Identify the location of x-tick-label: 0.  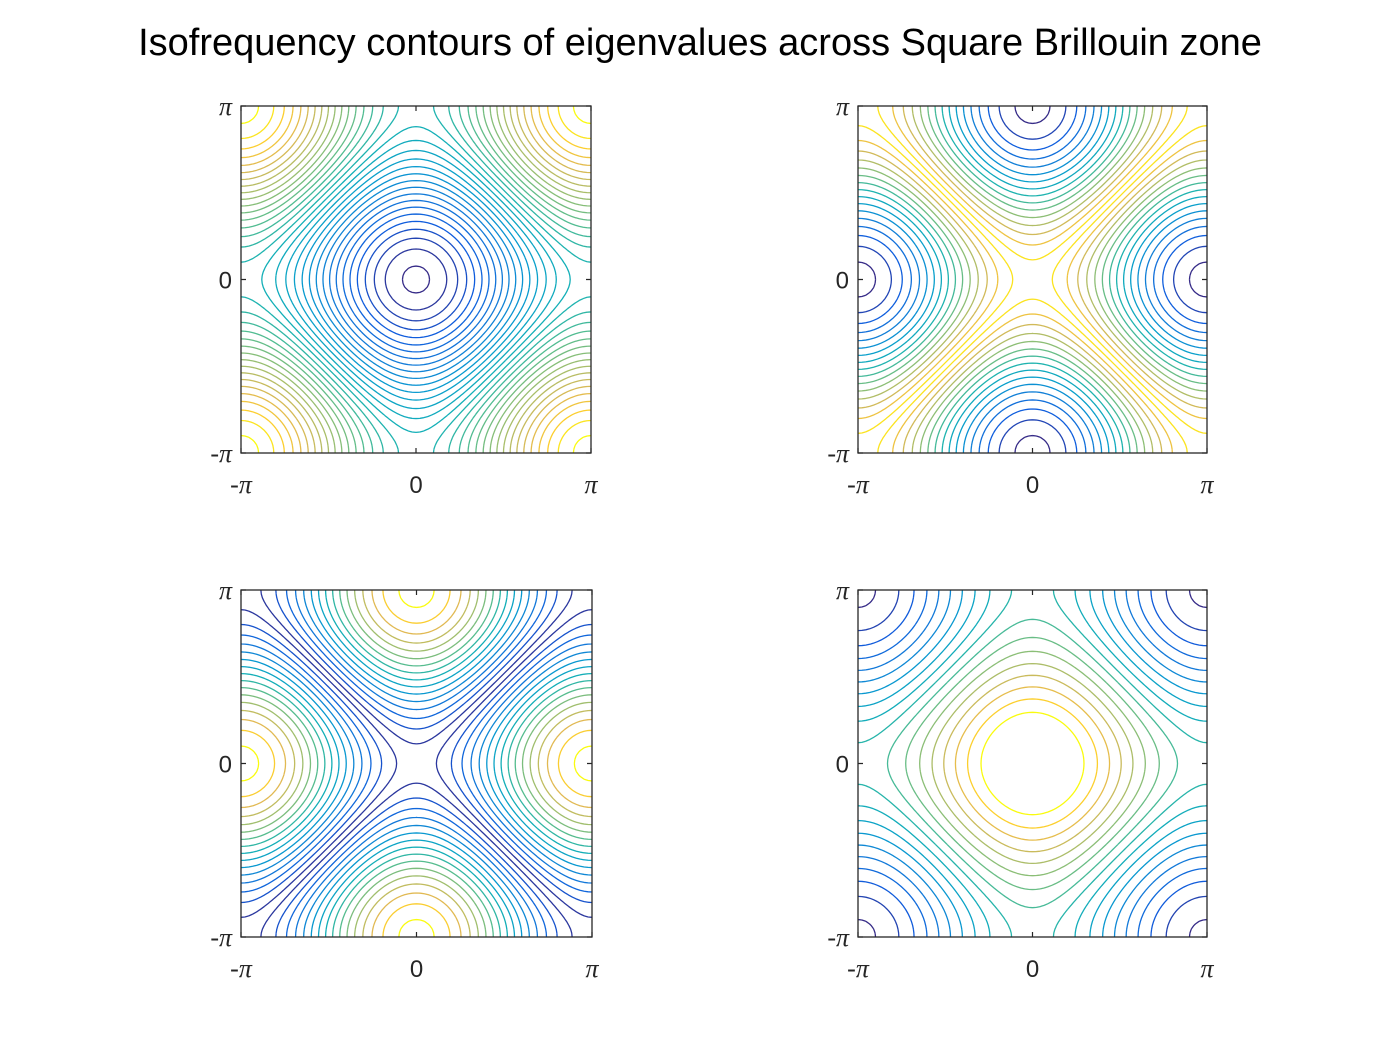
(416, 969).